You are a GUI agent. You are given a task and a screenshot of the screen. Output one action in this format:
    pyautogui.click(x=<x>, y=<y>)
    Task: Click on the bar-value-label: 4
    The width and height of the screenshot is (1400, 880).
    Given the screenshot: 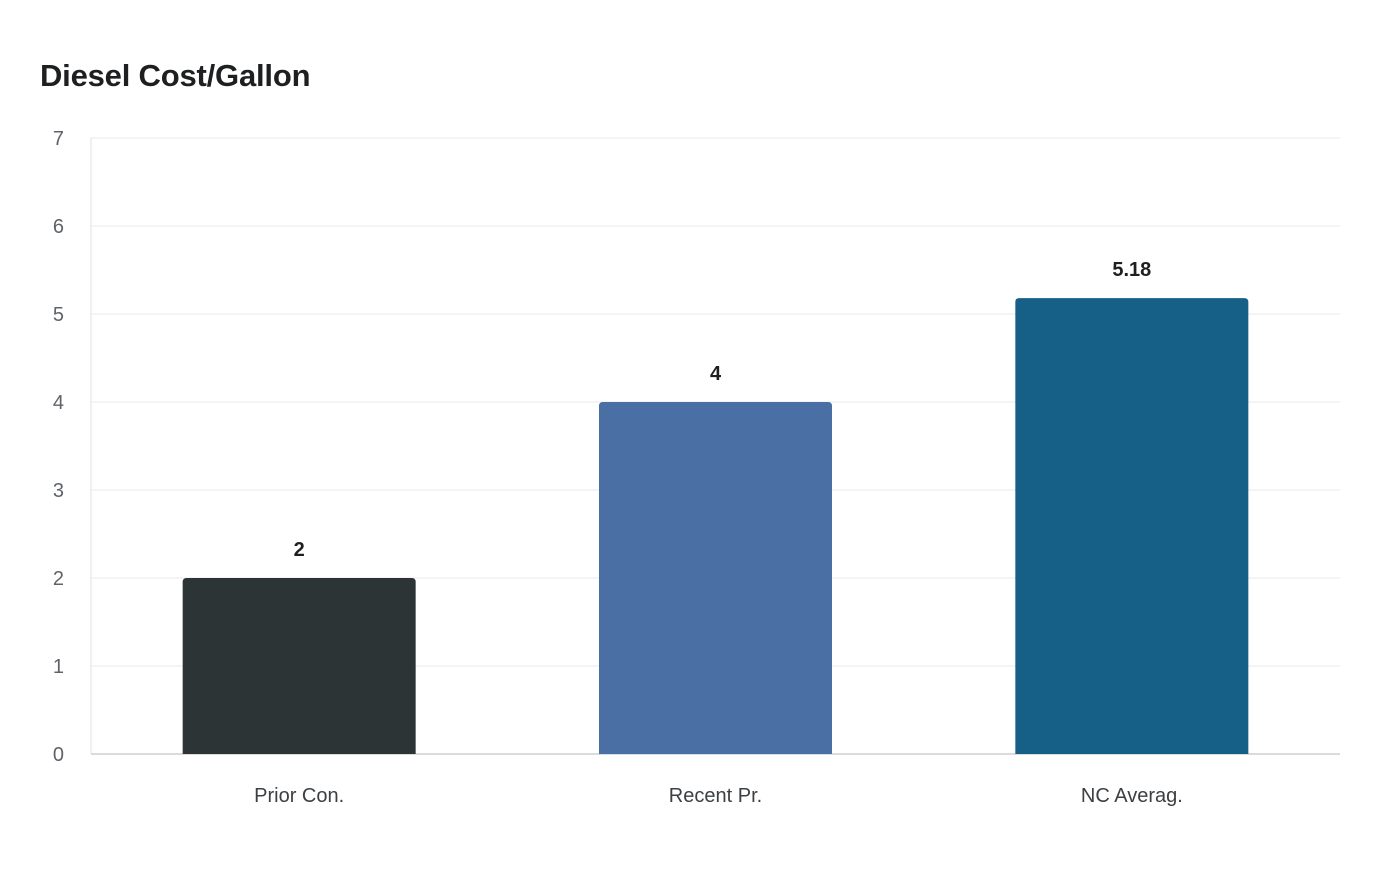 What is the action you would take?
    pyautogui.click(x=716, y=374)
    